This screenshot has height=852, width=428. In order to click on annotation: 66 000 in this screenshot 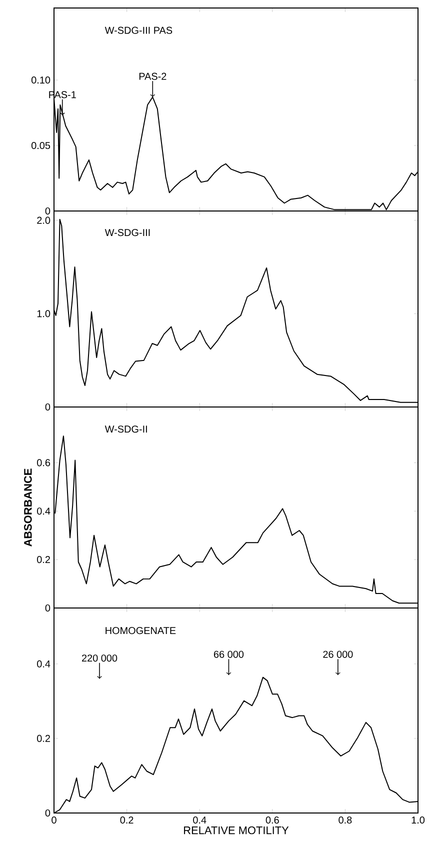, I will do `click(229, 654)`.